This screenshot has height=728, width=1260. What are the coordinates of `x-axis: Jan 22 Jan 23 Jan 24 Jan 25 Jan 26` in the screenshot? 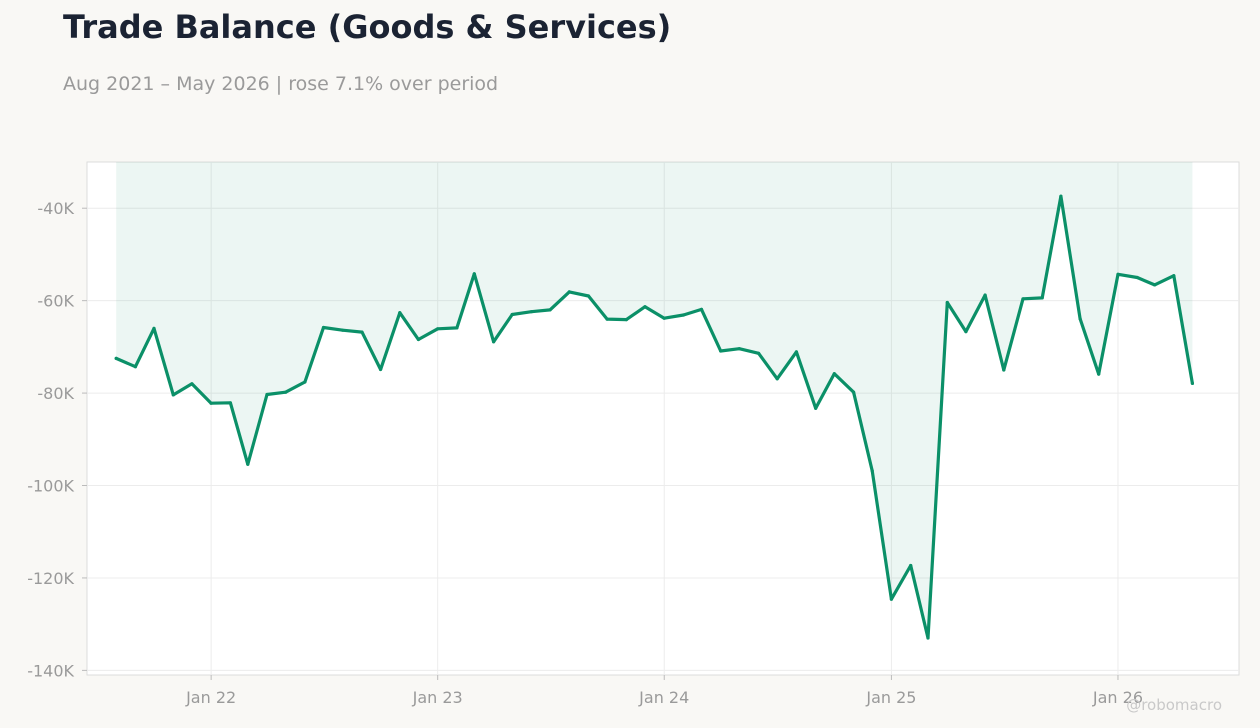 It's located at (664, 691).